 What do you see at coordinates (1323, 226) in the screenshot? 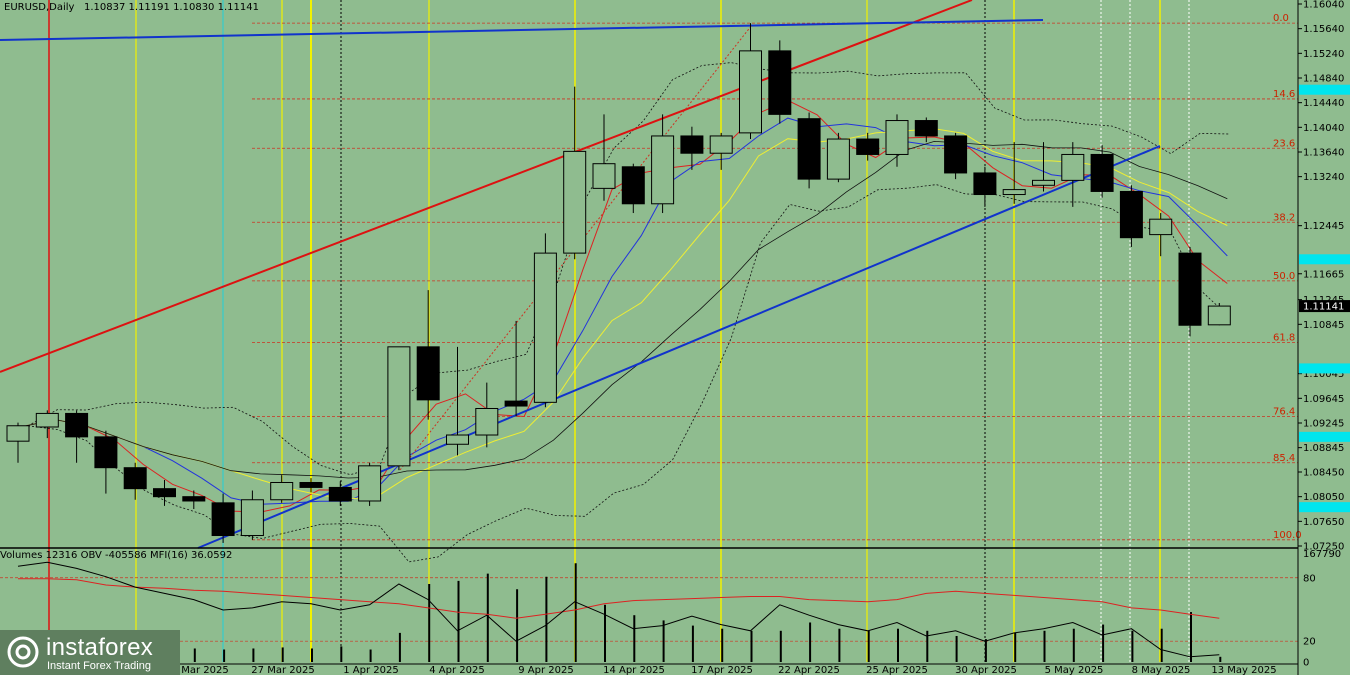
I see `price-tick-label: 1.12445` at bounding box center [1323, 226].